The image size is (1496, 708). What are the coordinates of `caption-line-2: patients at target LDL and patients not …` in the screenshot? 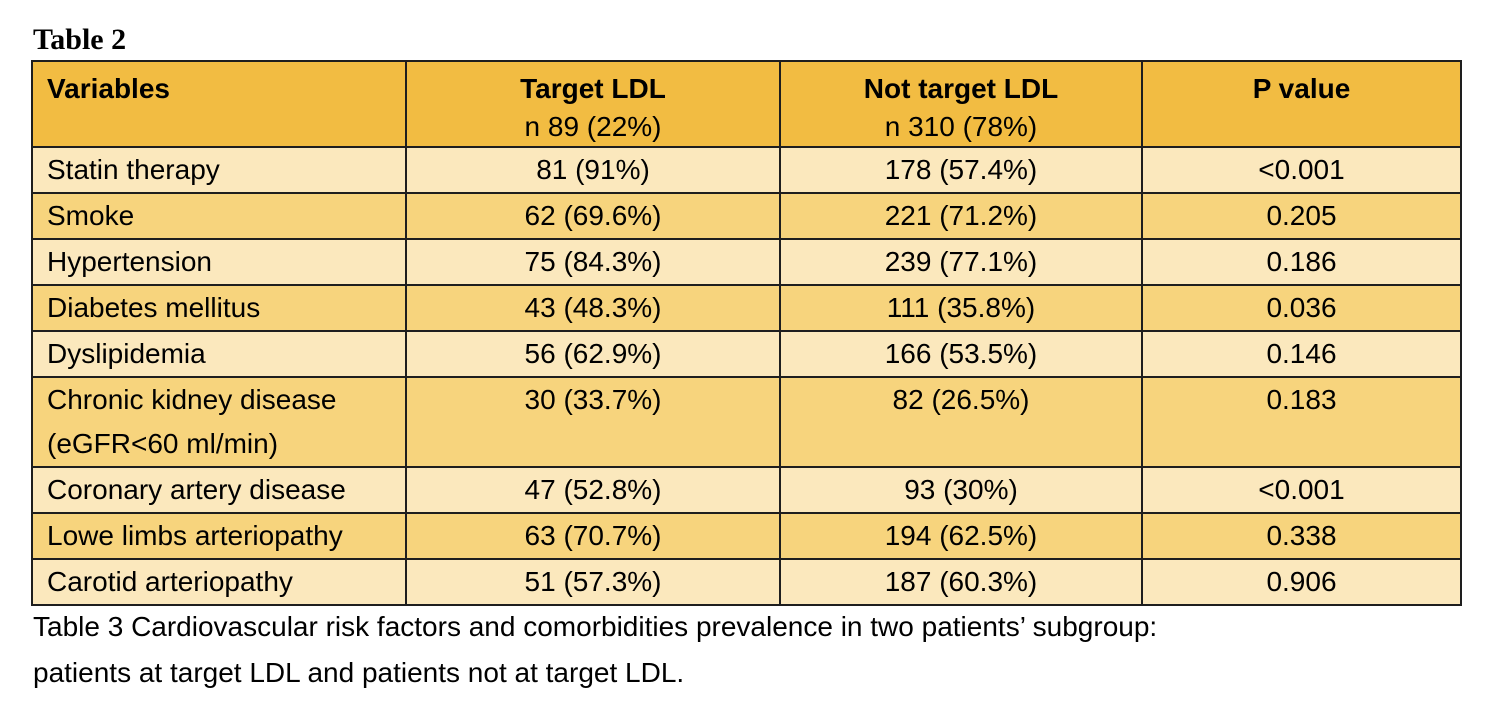 It's located at (359, 672).